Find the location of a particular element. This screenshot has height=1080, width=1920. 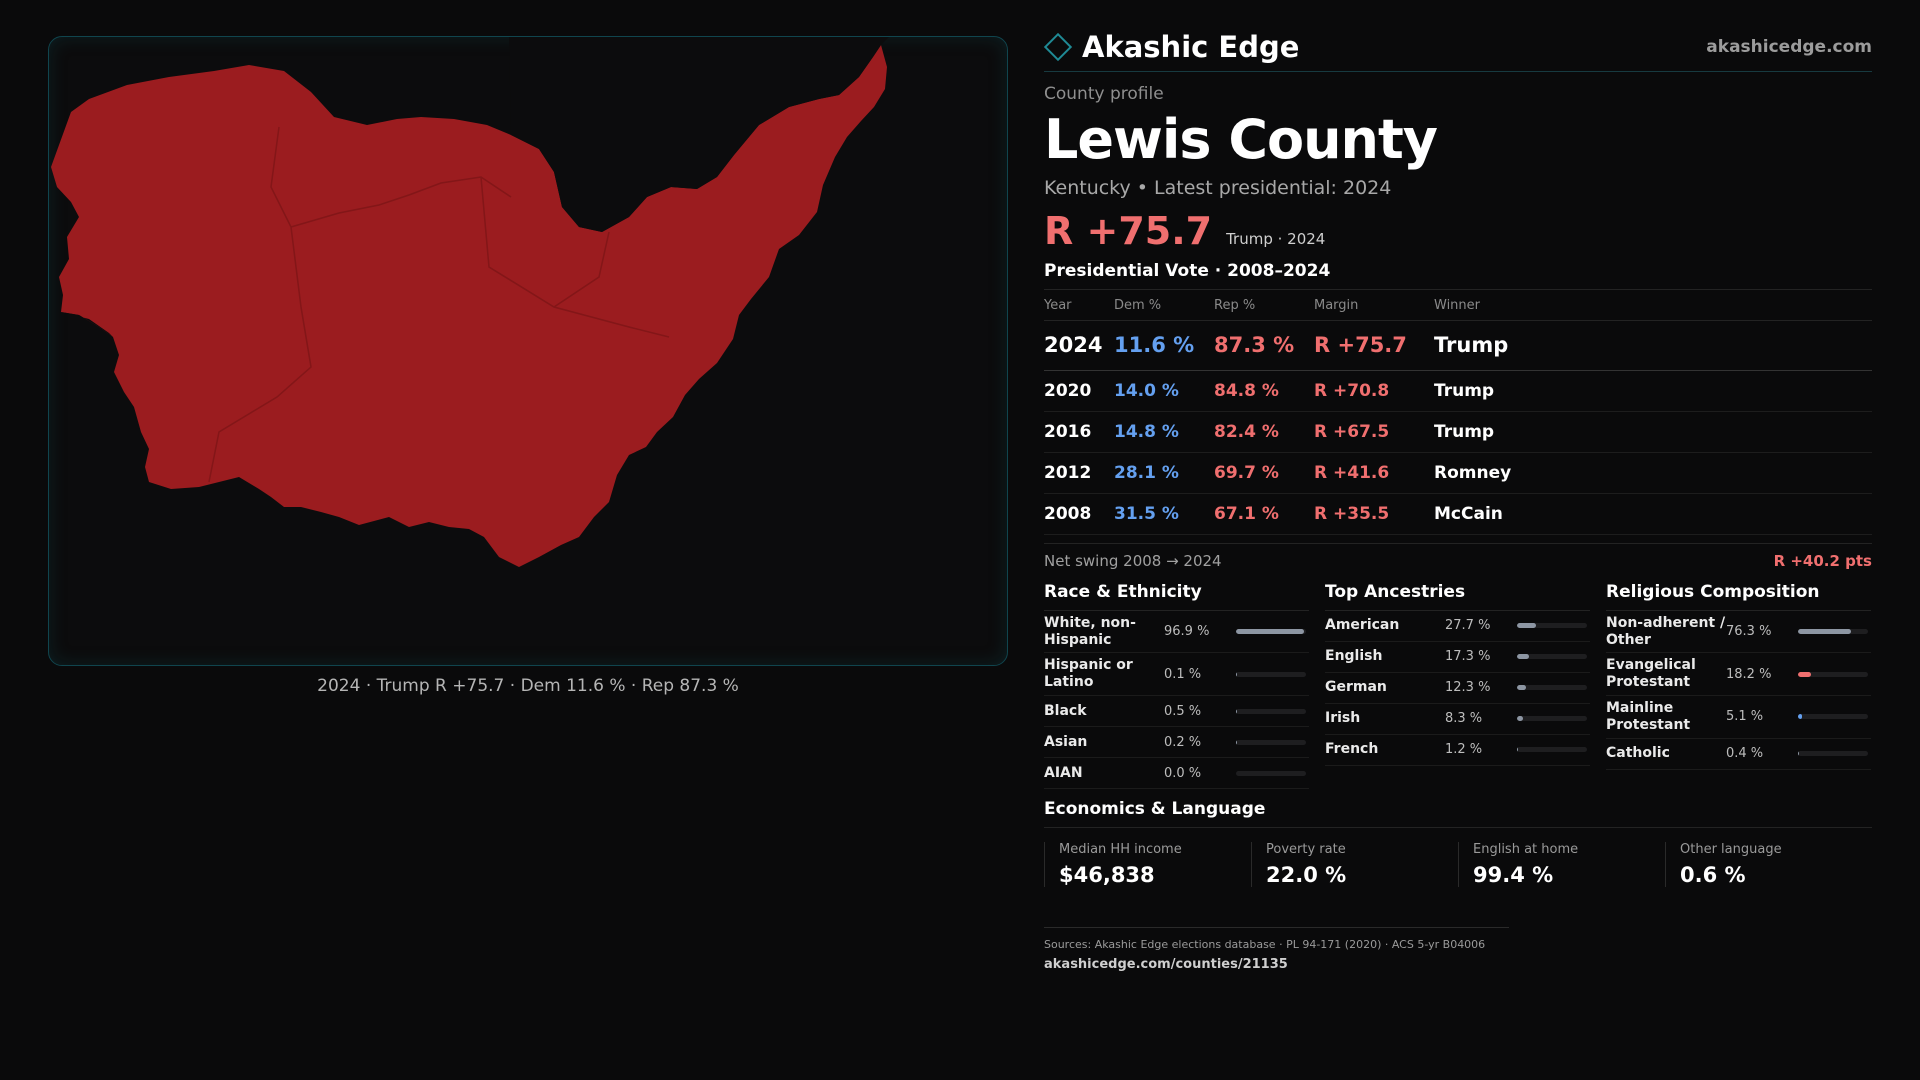

econ-value: 0.6 % is located at coordinates (1713, 875).